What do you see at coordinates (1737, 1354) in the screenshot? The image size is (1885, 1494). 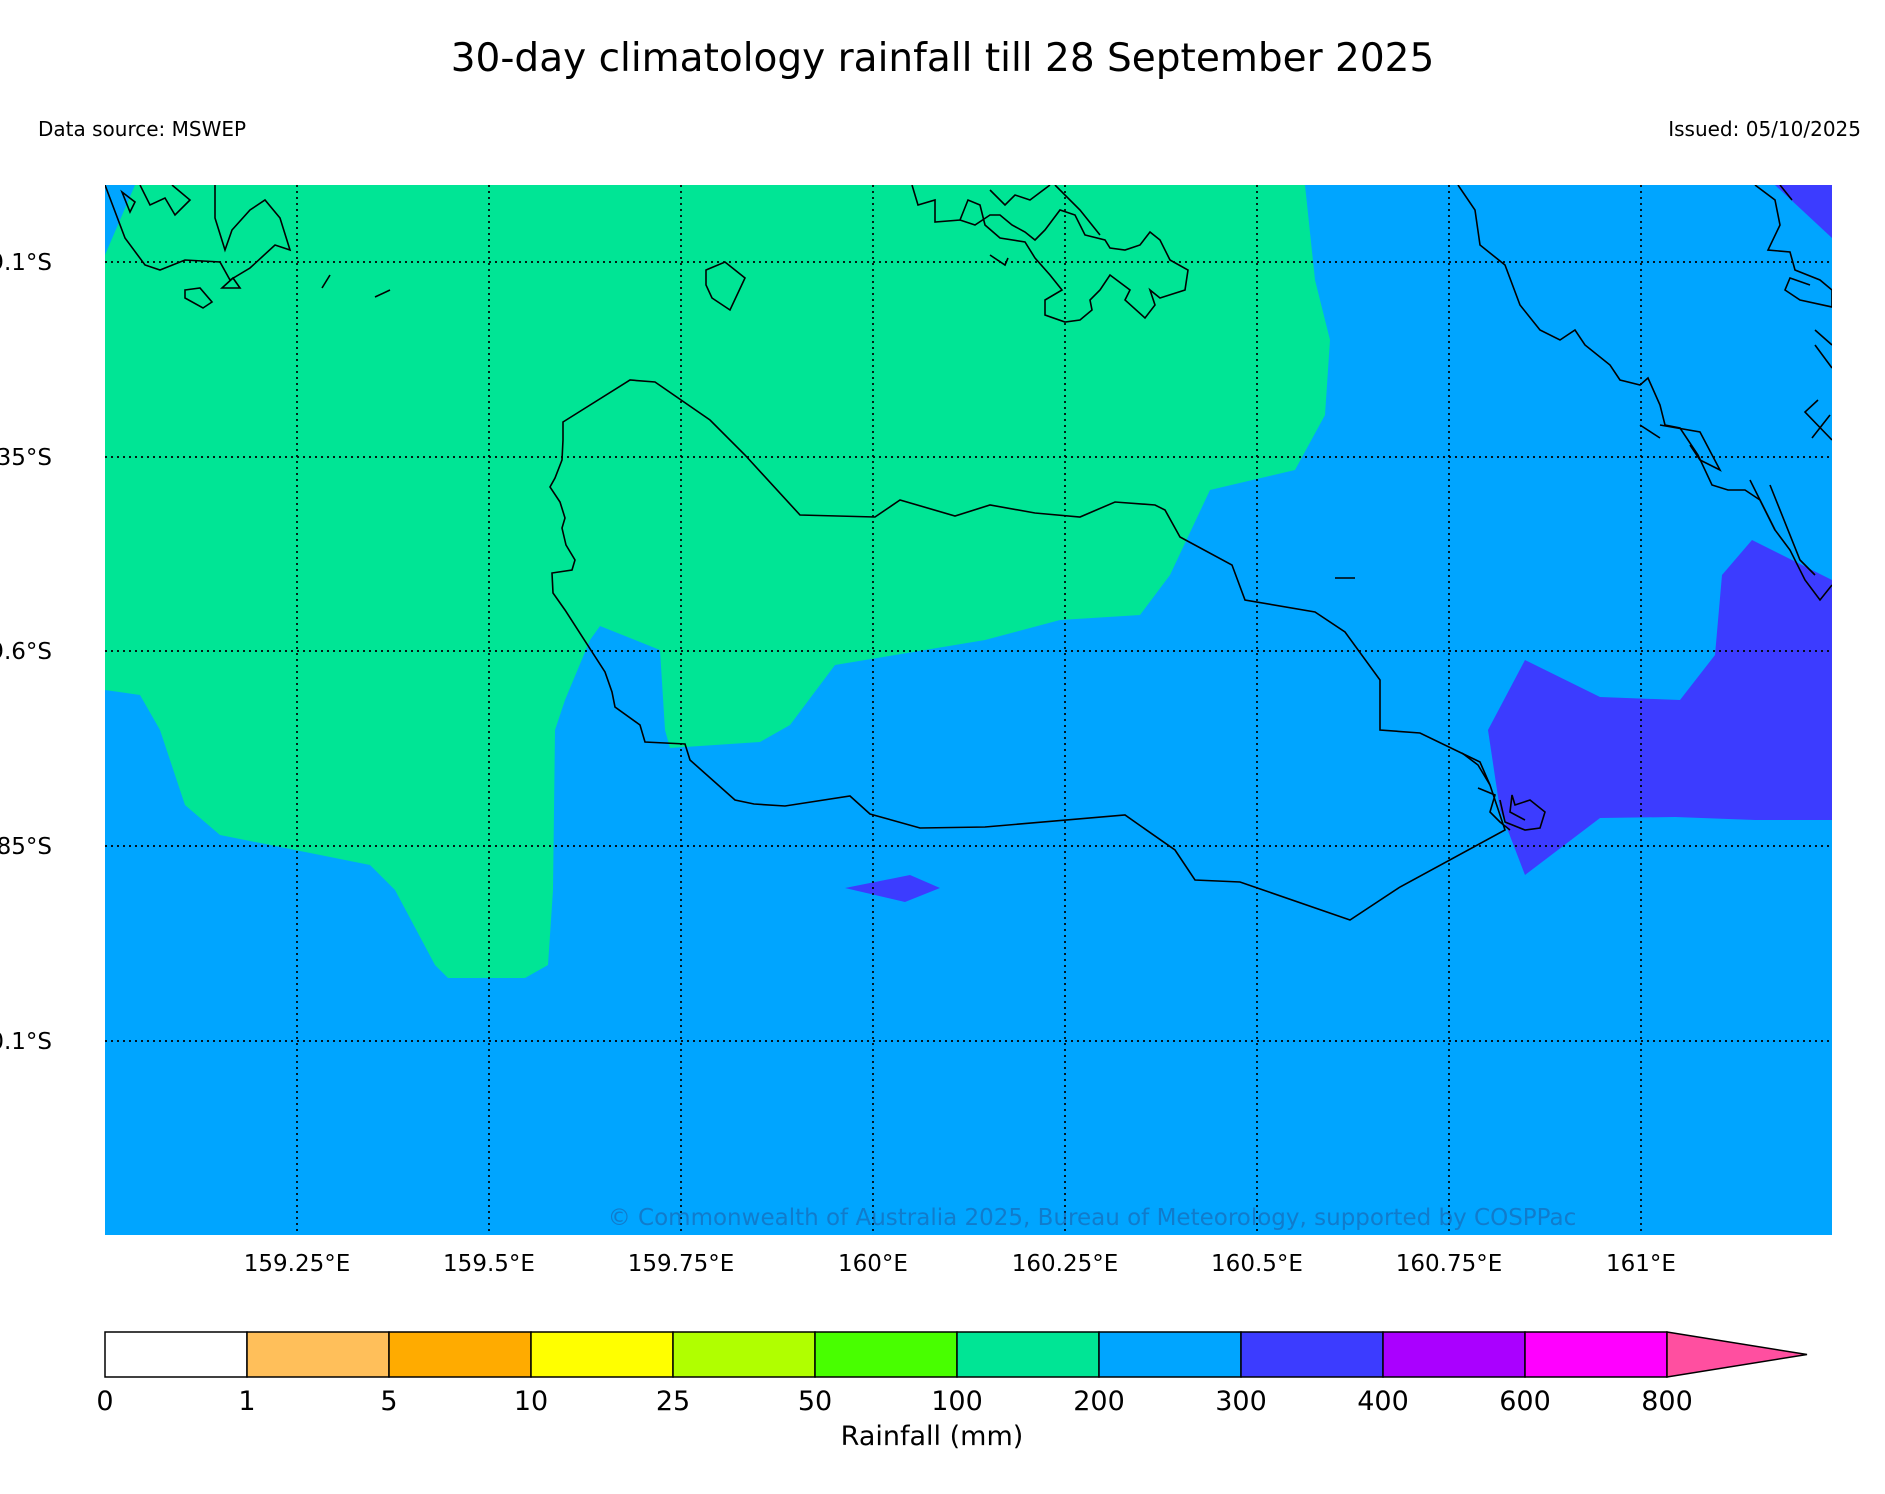 I see `colorbar-extension-arrow` at bounding box center [1737, 1354].